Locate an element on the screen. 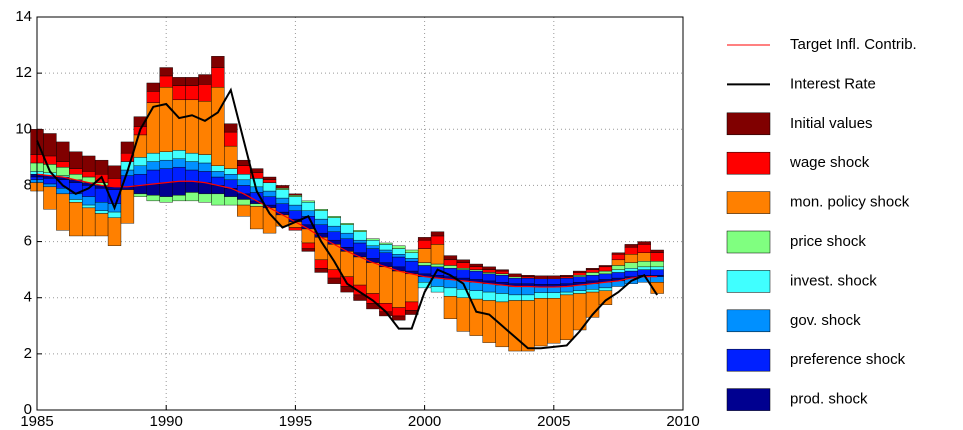  y-tick-label: 2 is located at coordinates (28, 353).